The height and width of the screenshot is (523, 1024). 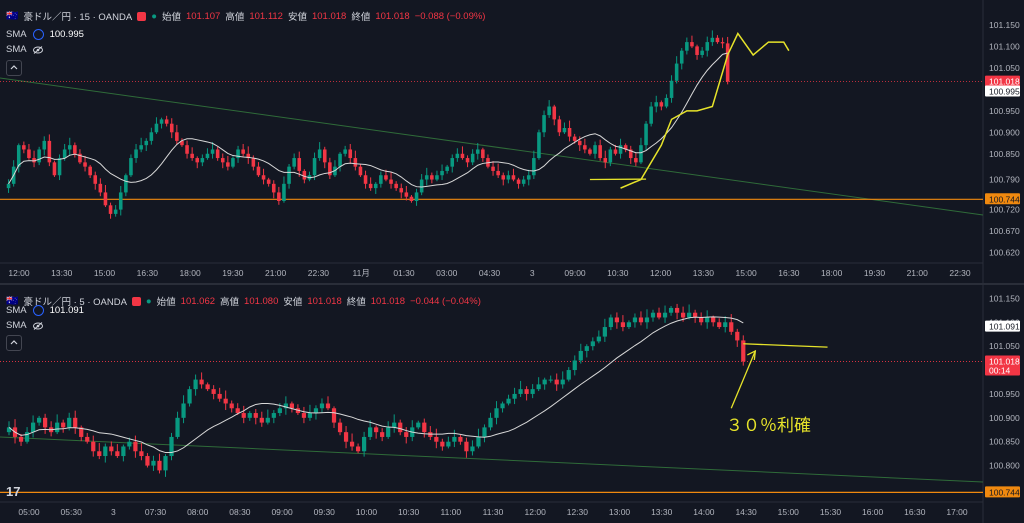 What do you see at coordinates (66, 310) in the screenshot?
I see `sma-value: 101.091` at bounding box center [66, 310].